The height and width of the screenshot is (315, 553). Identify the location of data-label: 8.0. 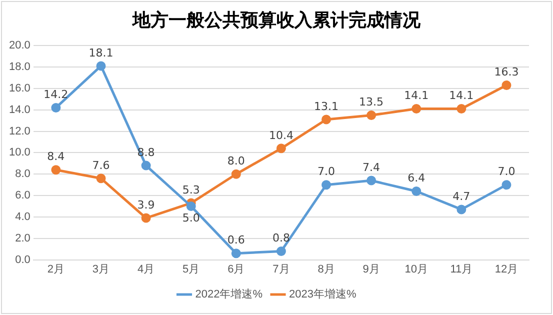
(236, 161).